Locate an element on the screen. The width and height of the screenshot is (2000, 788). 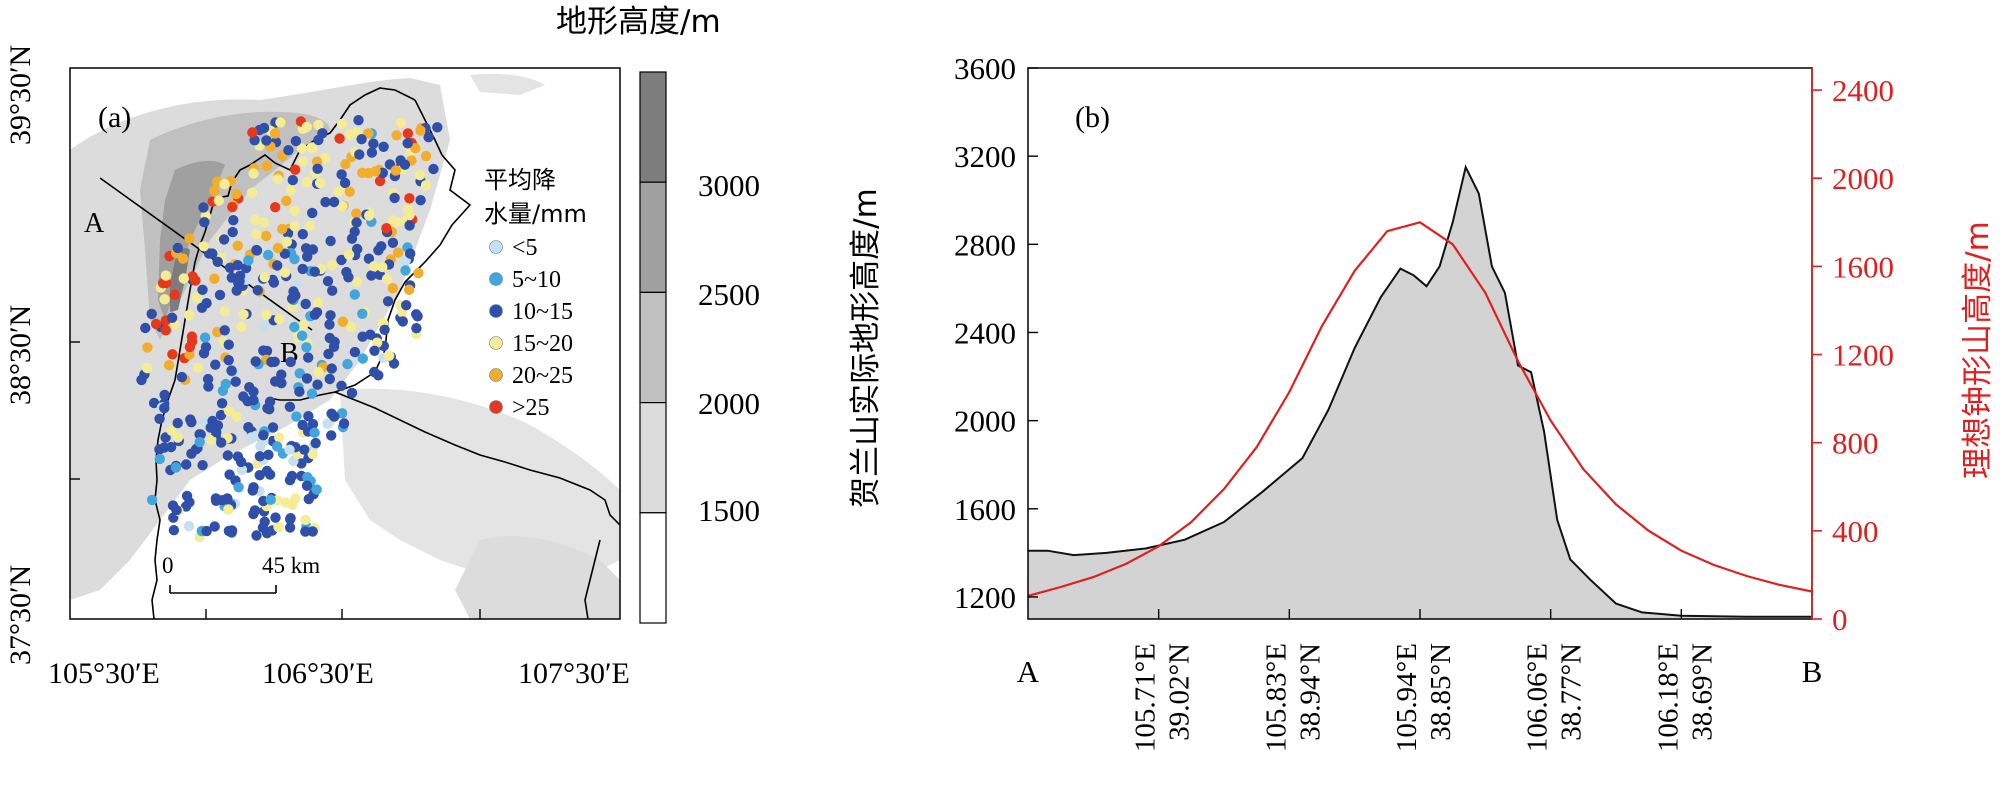
right-axis-title: 理想钟形山高度/m is located at coordinates (1978, 350).